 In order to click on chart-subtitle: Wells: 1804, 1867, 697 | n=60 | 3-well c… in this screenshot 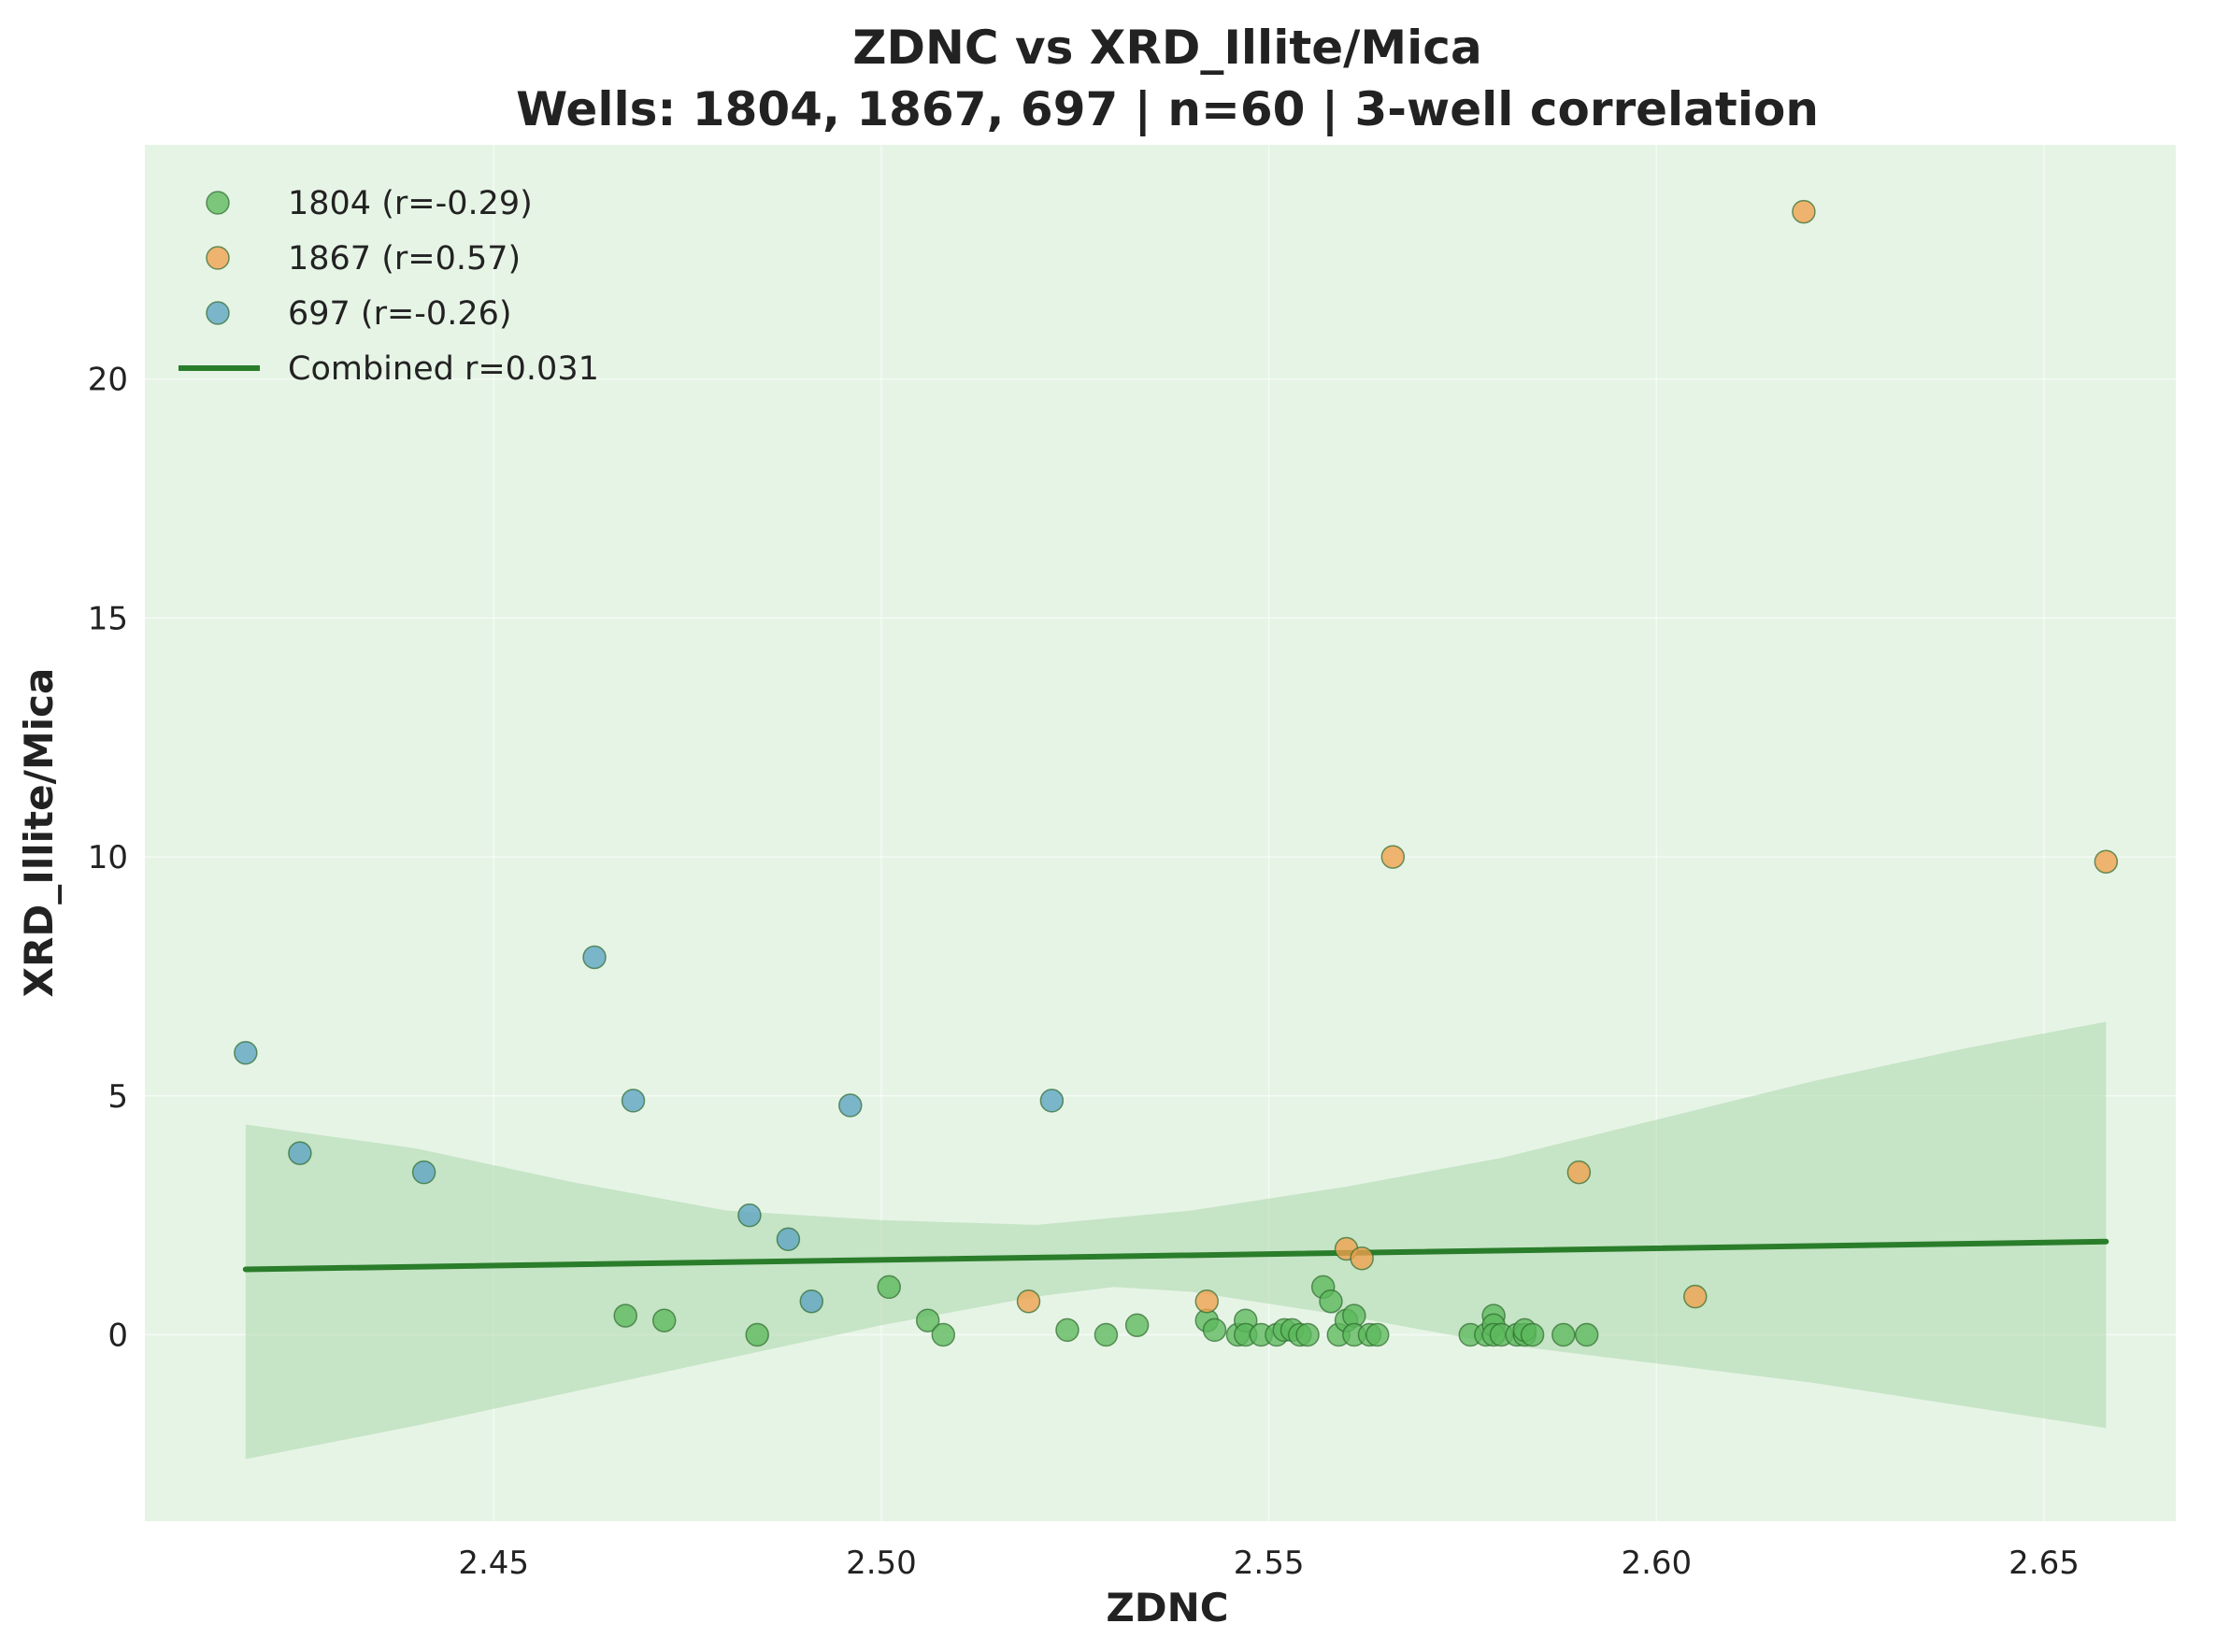, I will do `click(1167, 109)`.